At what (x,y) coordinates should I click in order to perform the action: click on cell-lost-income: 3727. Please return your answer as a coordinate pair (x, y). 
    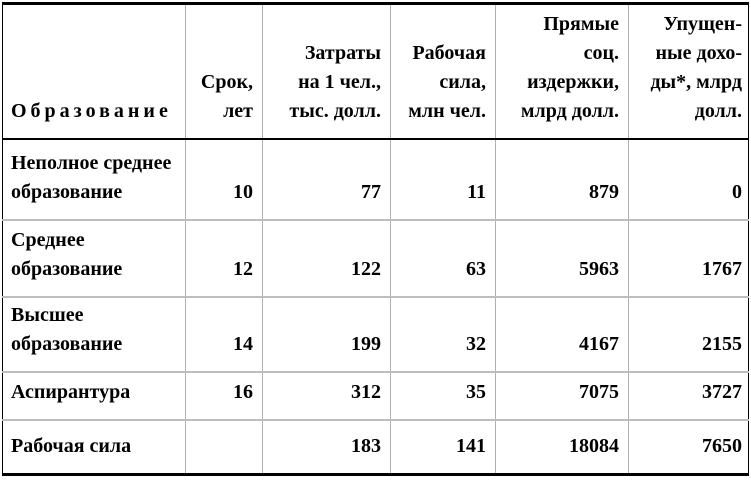
    Looking at the image, I should click on (688, 395).